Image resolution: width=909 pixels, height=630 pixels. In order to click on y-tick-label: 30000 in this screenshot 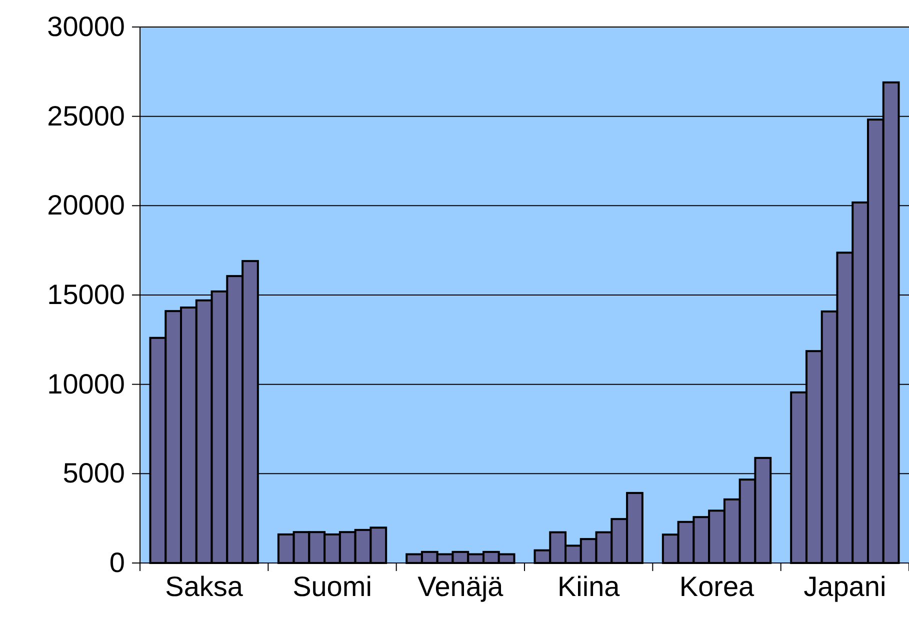, I will do `click(86, 26)`.